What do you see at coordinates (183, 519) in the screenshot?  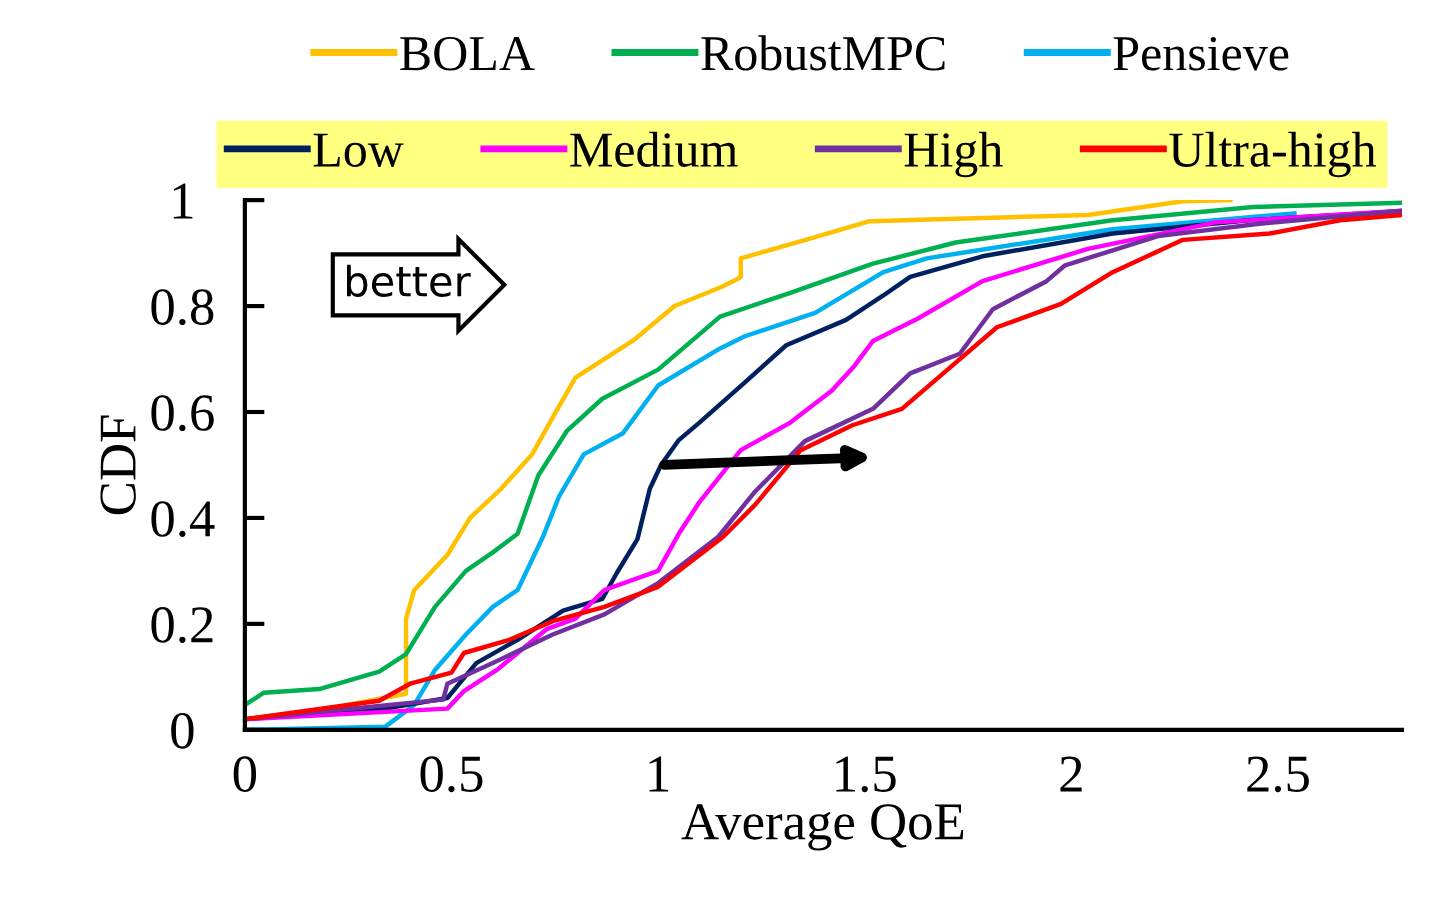 I see `y-tick-label: 0.4` at bounding box center [183, 519].